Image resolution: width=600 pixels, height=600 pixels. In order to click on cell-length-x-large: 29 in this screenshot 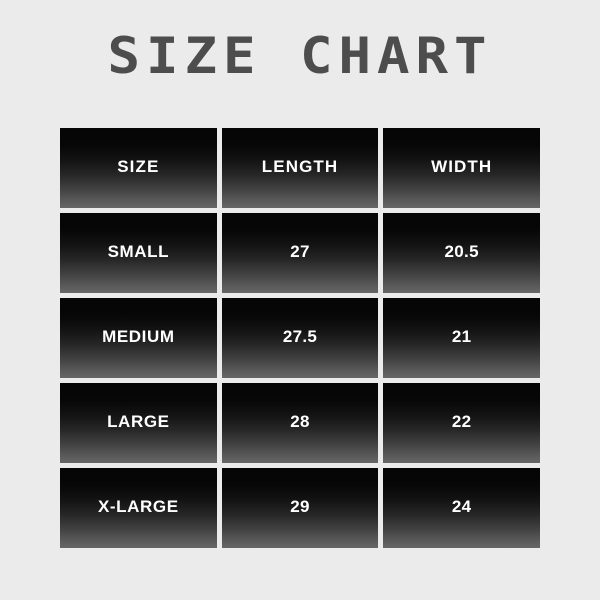, I will do `click(300, 508)`.